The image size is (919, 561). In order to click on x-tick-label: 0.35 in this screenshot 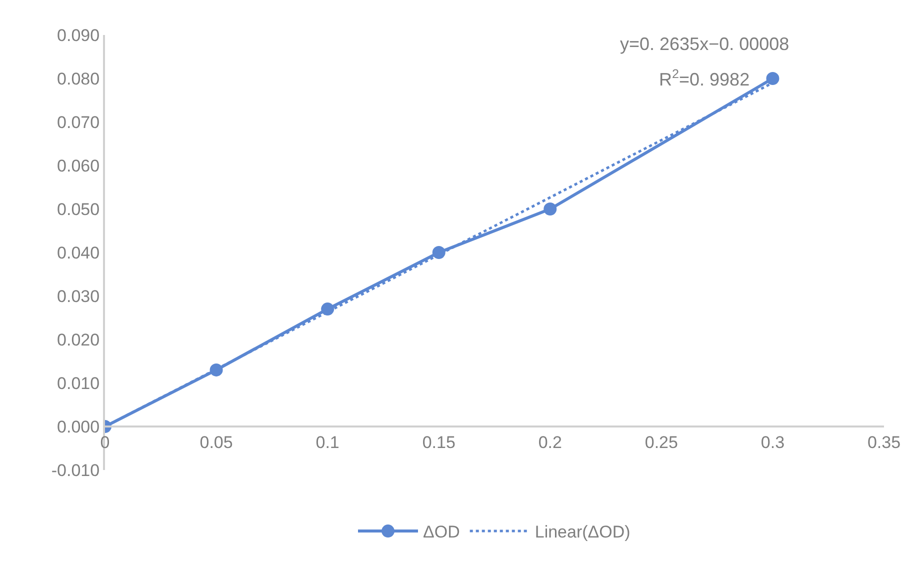, I will do `click(884, 442)`.